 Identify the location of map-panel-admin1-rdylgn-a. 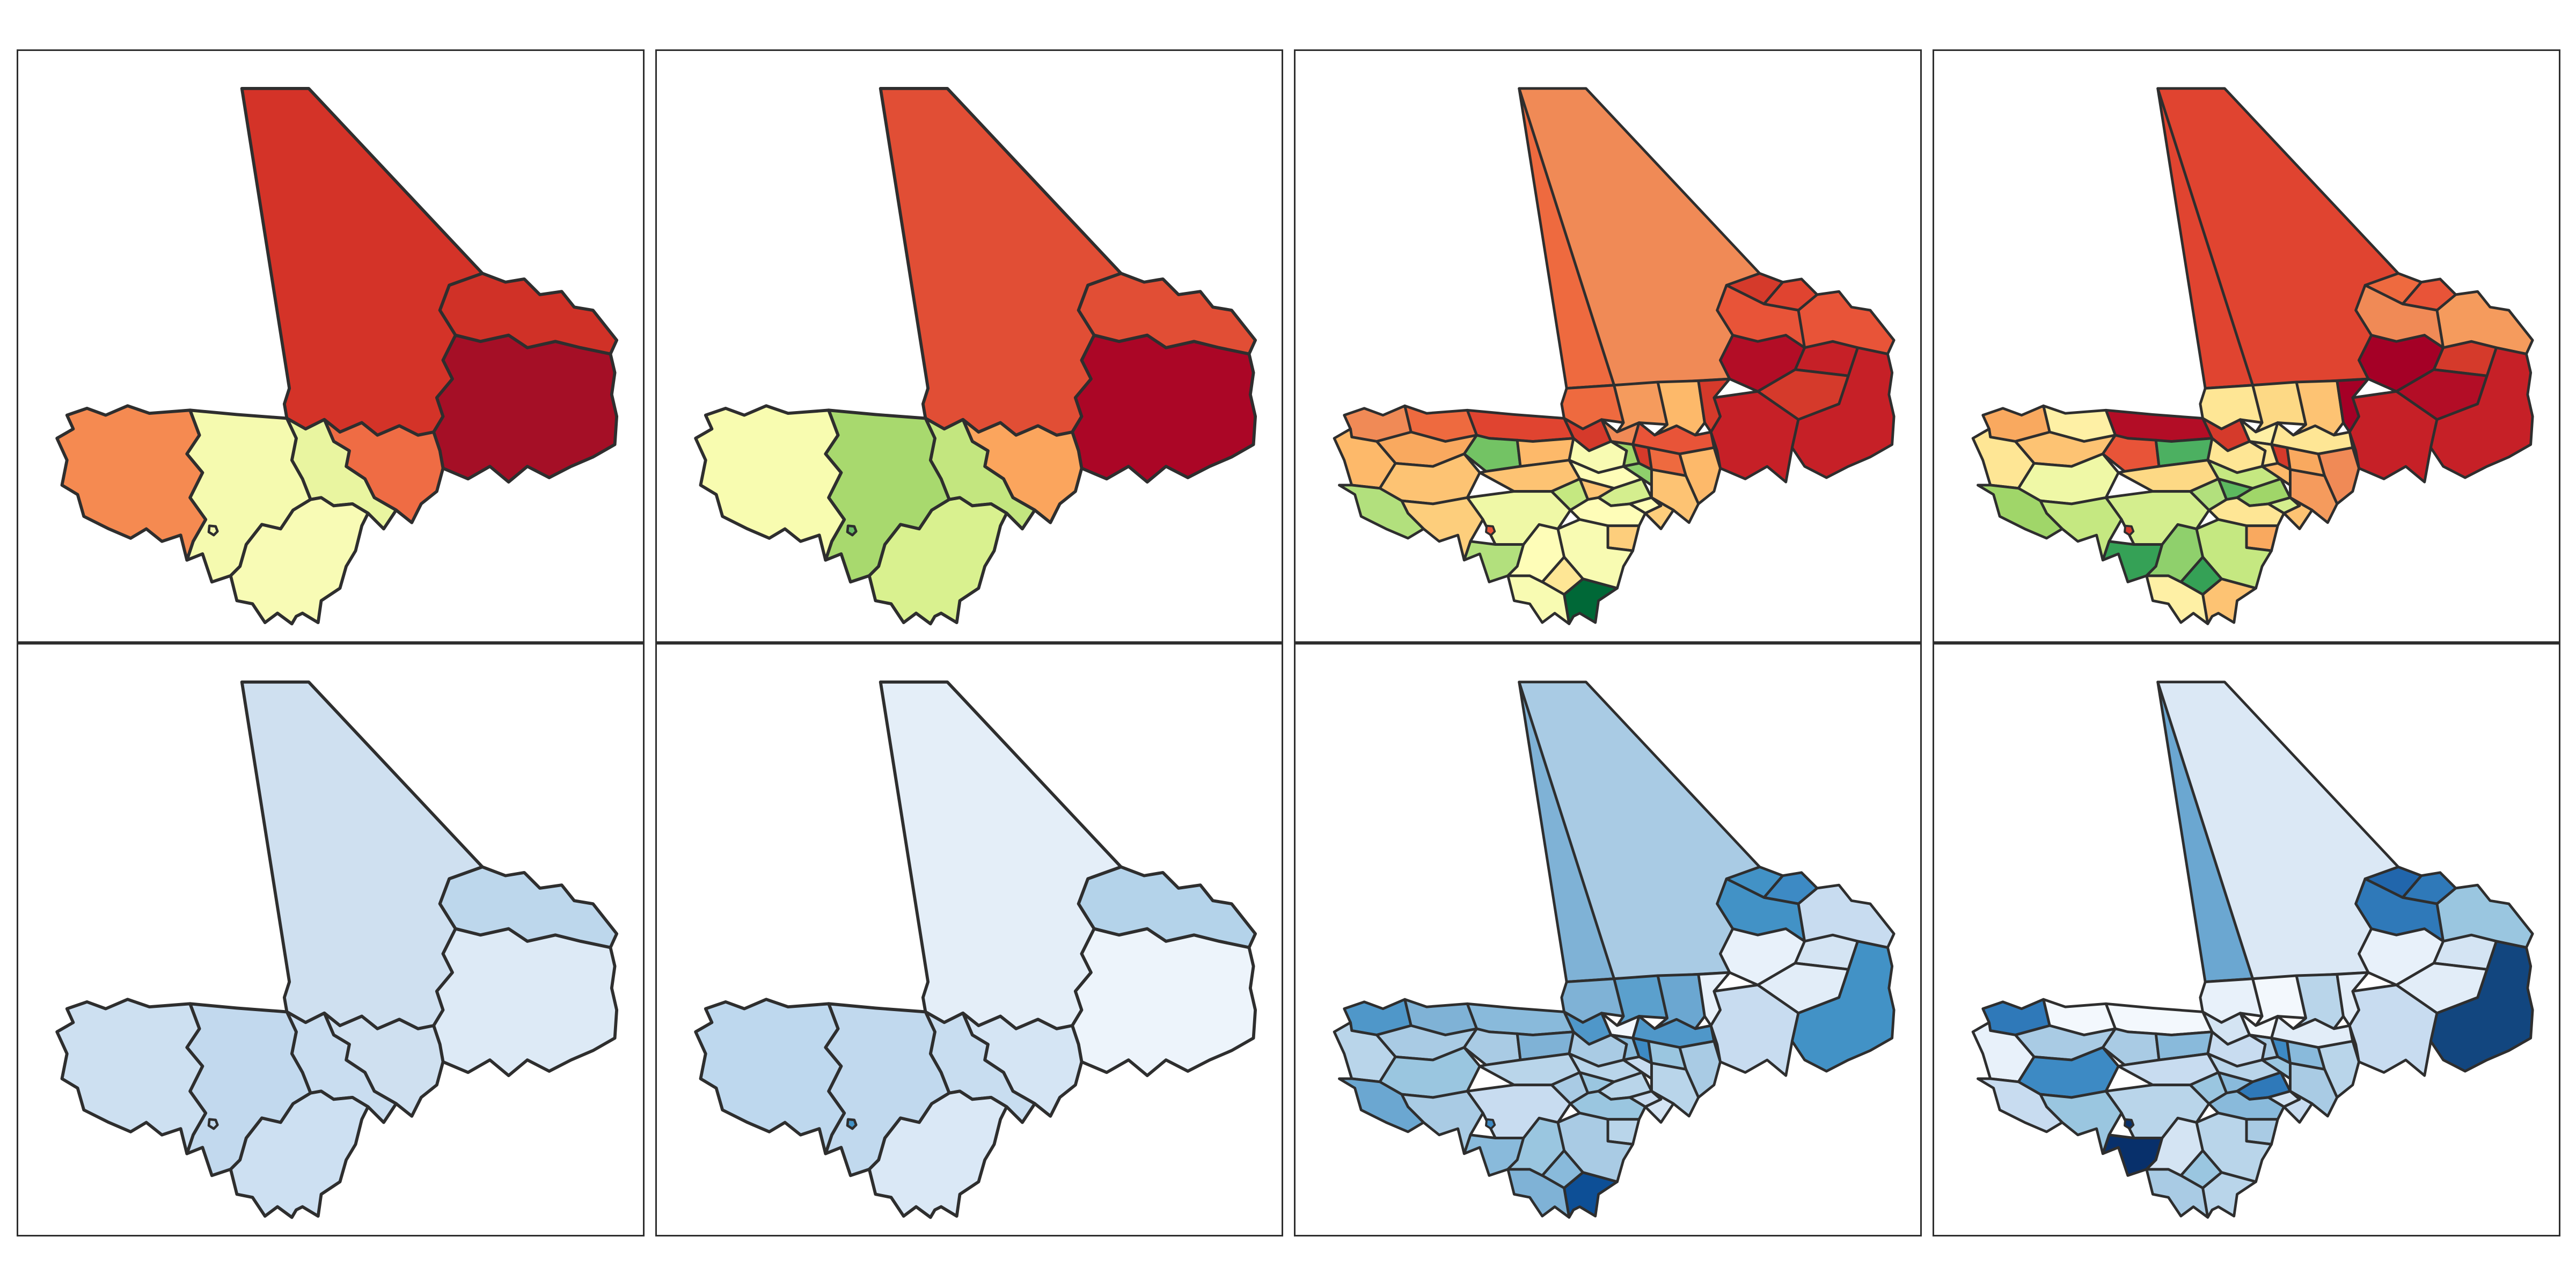
(331, 346).